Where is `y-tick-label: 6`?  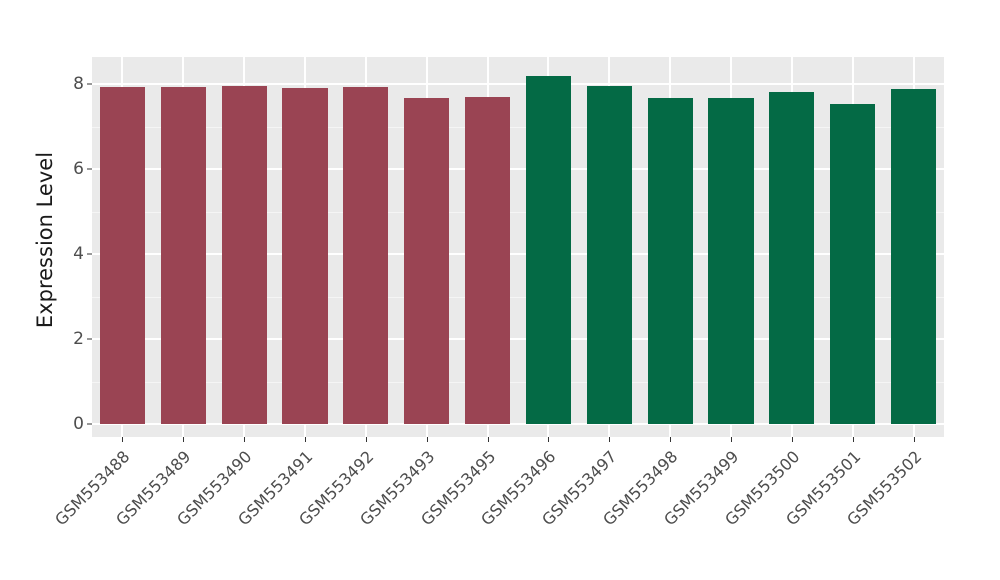
y-tick-label: 6 is located at coordinates (78, 169).